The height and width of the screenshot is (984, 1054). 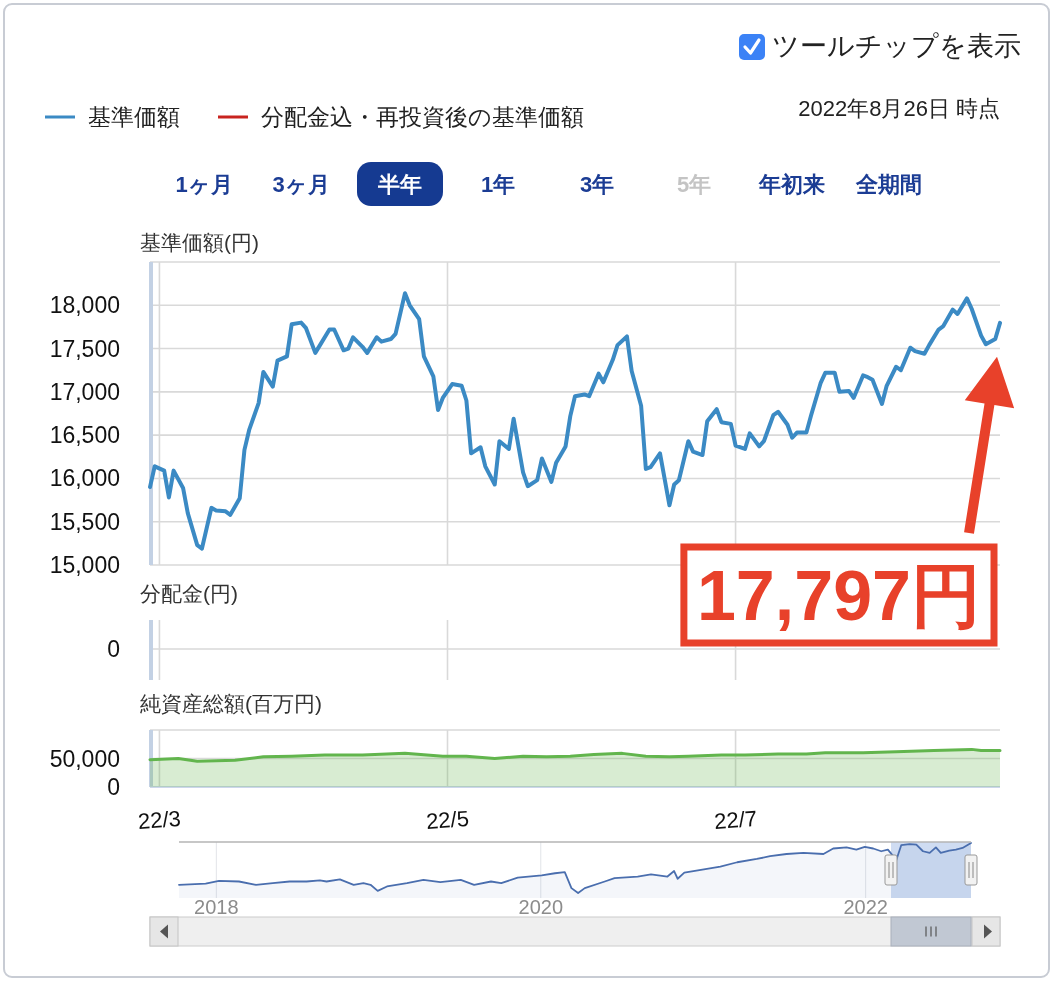 What do you see at coordinates (189, 593) in the screenshot?
I see `text: 分配金(円)` at bounding box center [189, 593].